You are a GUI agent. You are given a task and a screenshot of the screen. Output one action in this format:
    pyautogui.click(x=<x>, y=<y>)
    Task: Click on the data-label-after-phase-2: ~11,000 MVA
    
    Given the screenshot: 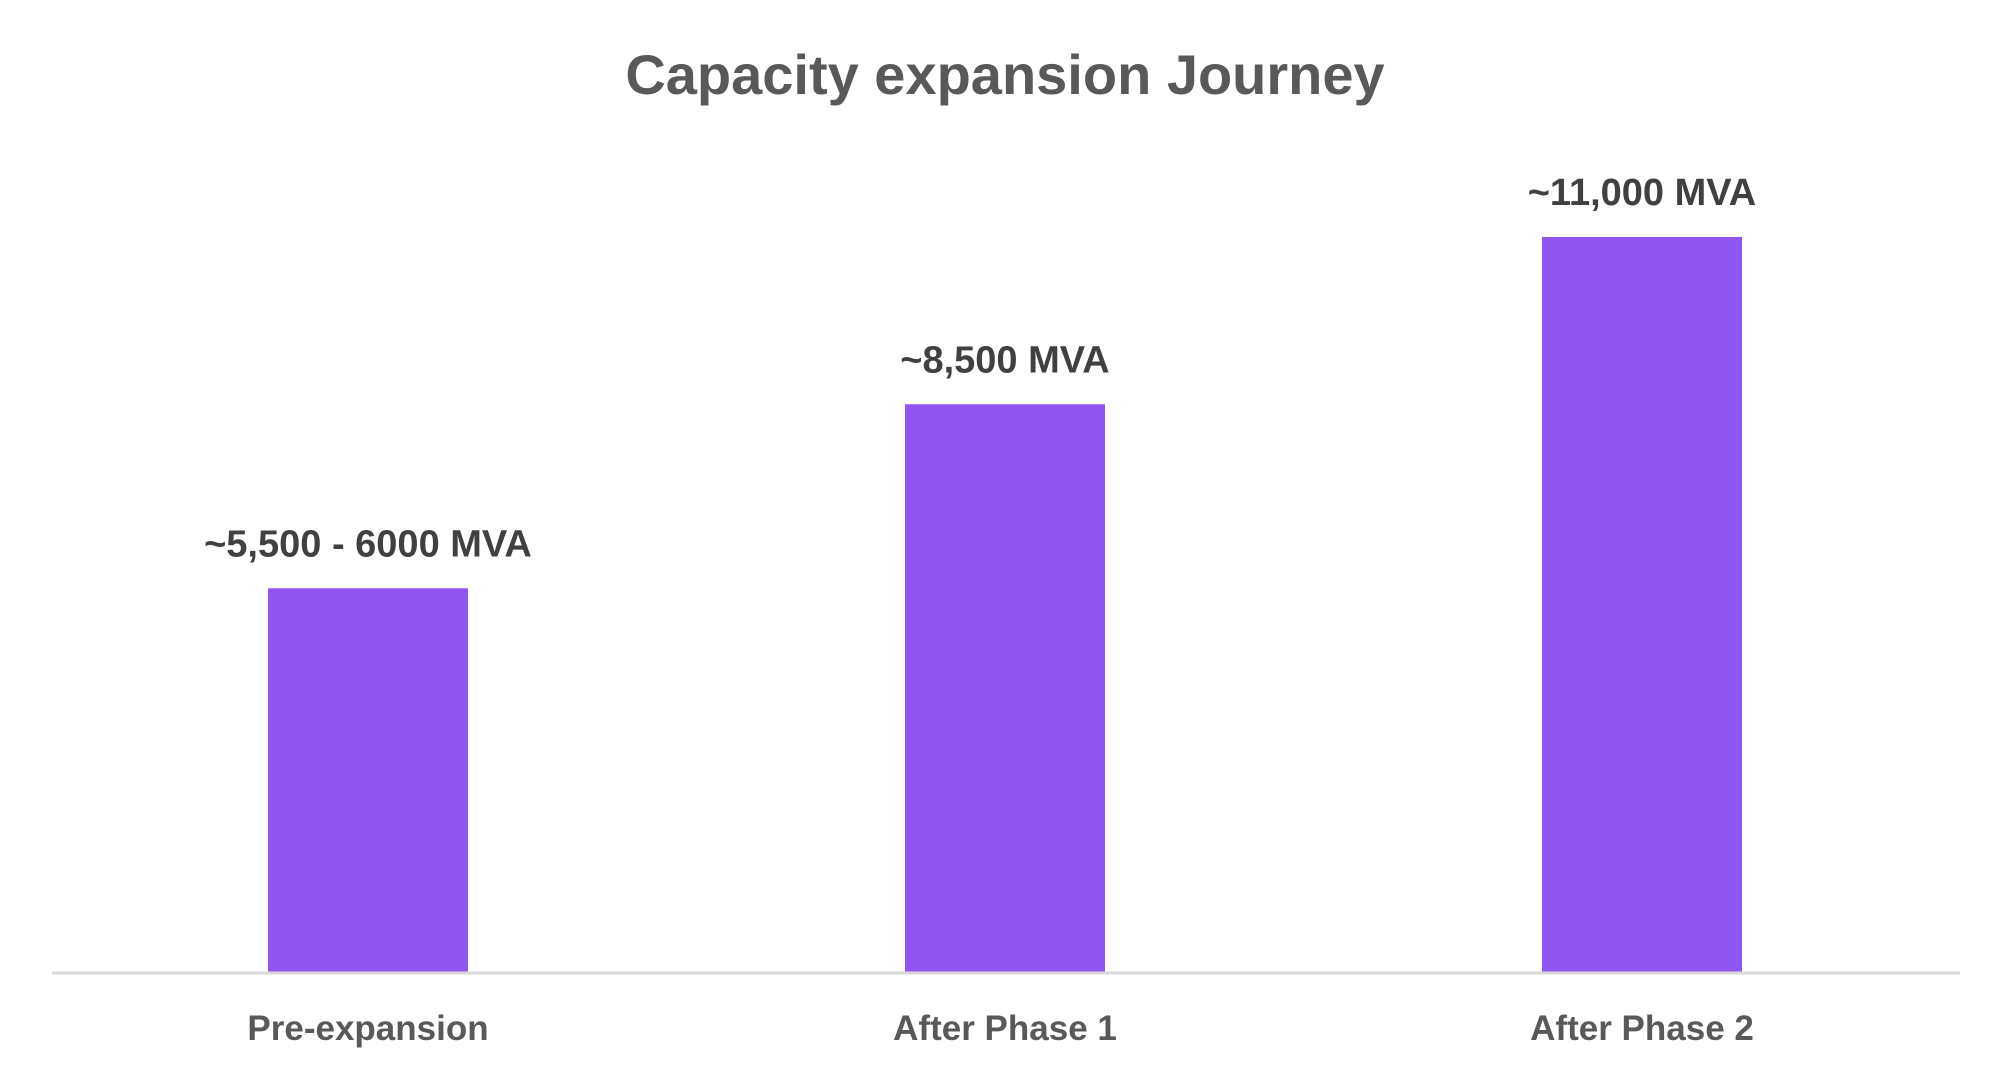 What is the action you would take?
    pyautogui.click(x=1642, y=193)
    